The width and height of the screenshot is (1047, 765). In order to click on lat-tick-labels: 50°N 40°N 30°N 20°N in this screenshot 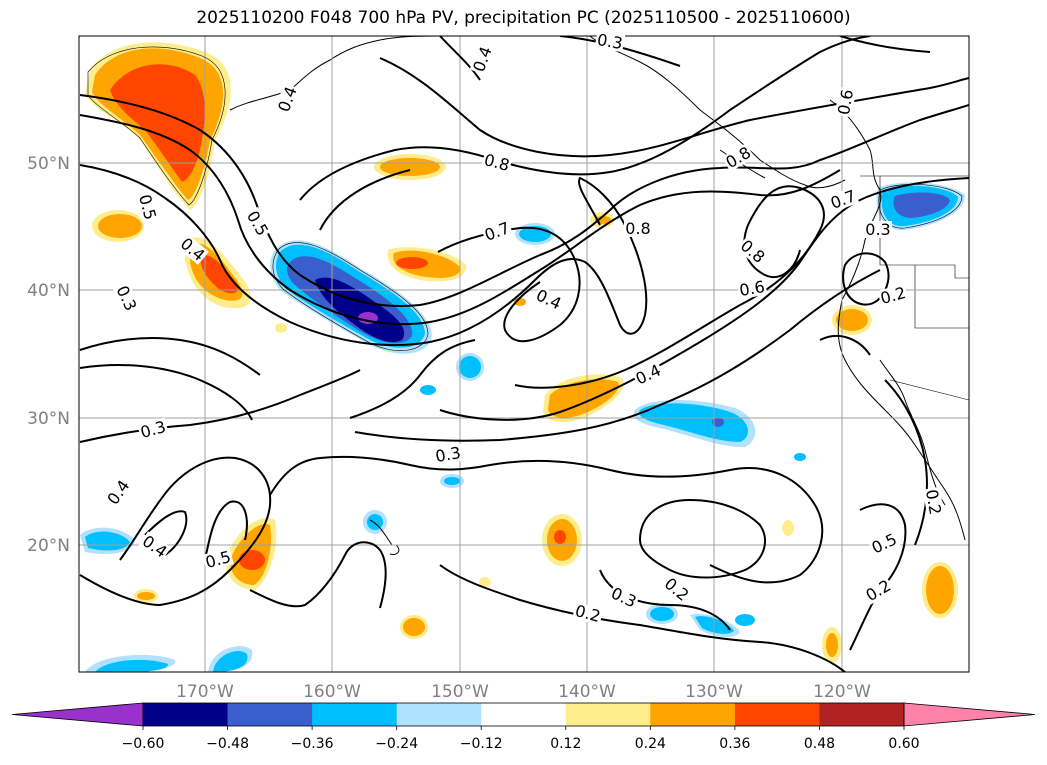, I will do `click(48, 355)`.